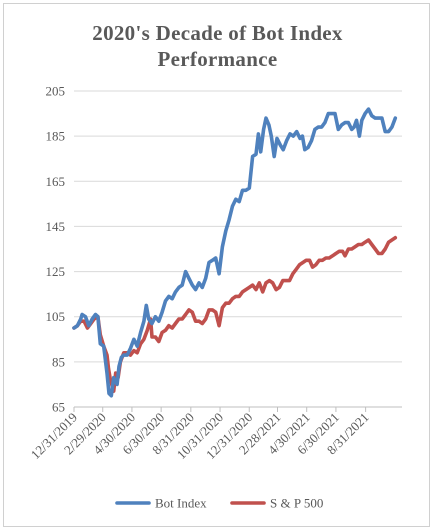  Describe the element at coordinates (56, 226) in the screenshot. I see `y-tick-label: 145` at that location.